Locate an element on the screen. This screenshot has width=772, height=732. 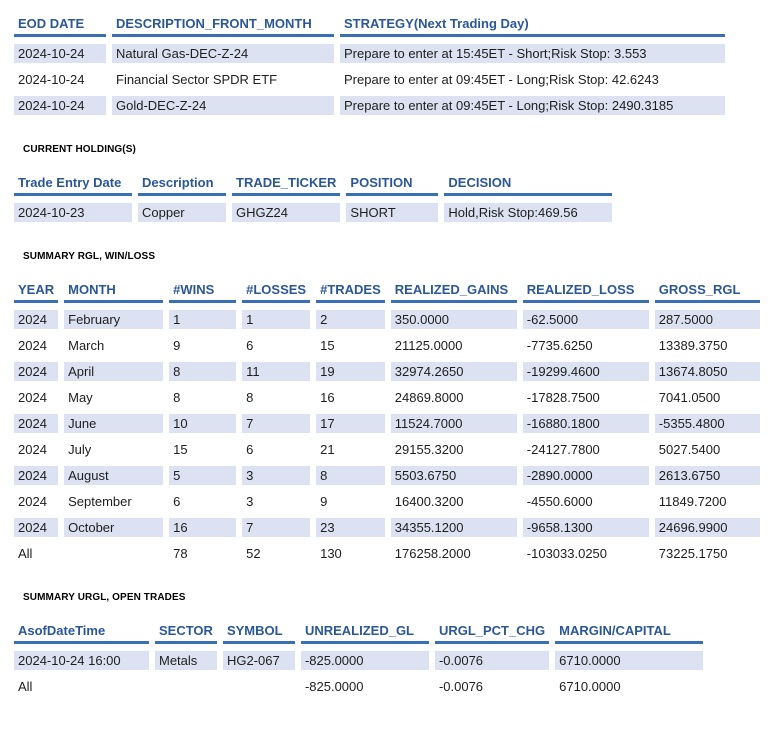
table-cell: 32974.2650 is located at coordinates (453, 371).